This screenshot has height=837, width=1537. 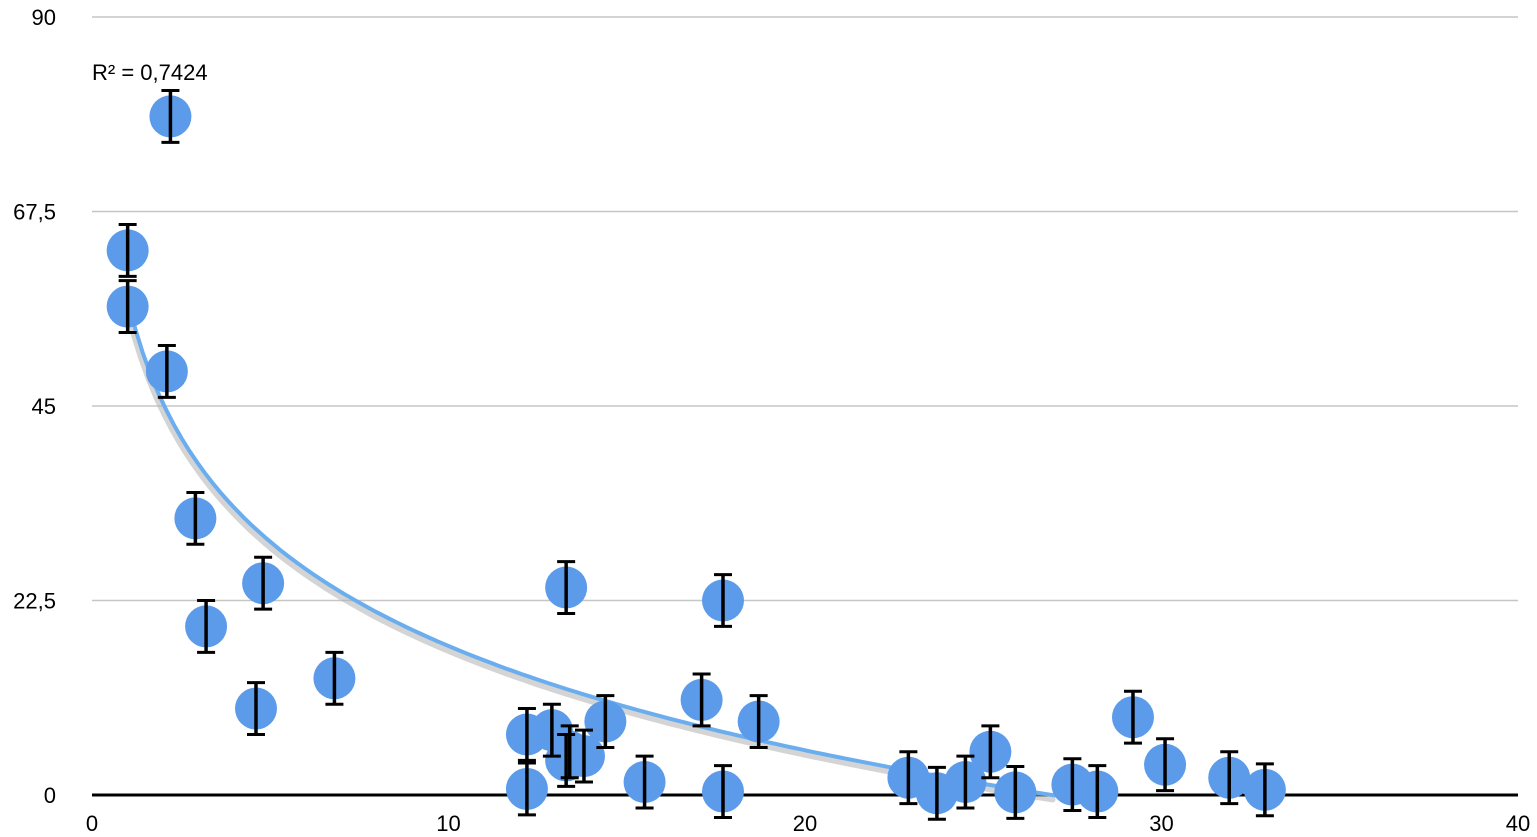 I want to click on x-tick-label: 20, so click(x=805, y=823).